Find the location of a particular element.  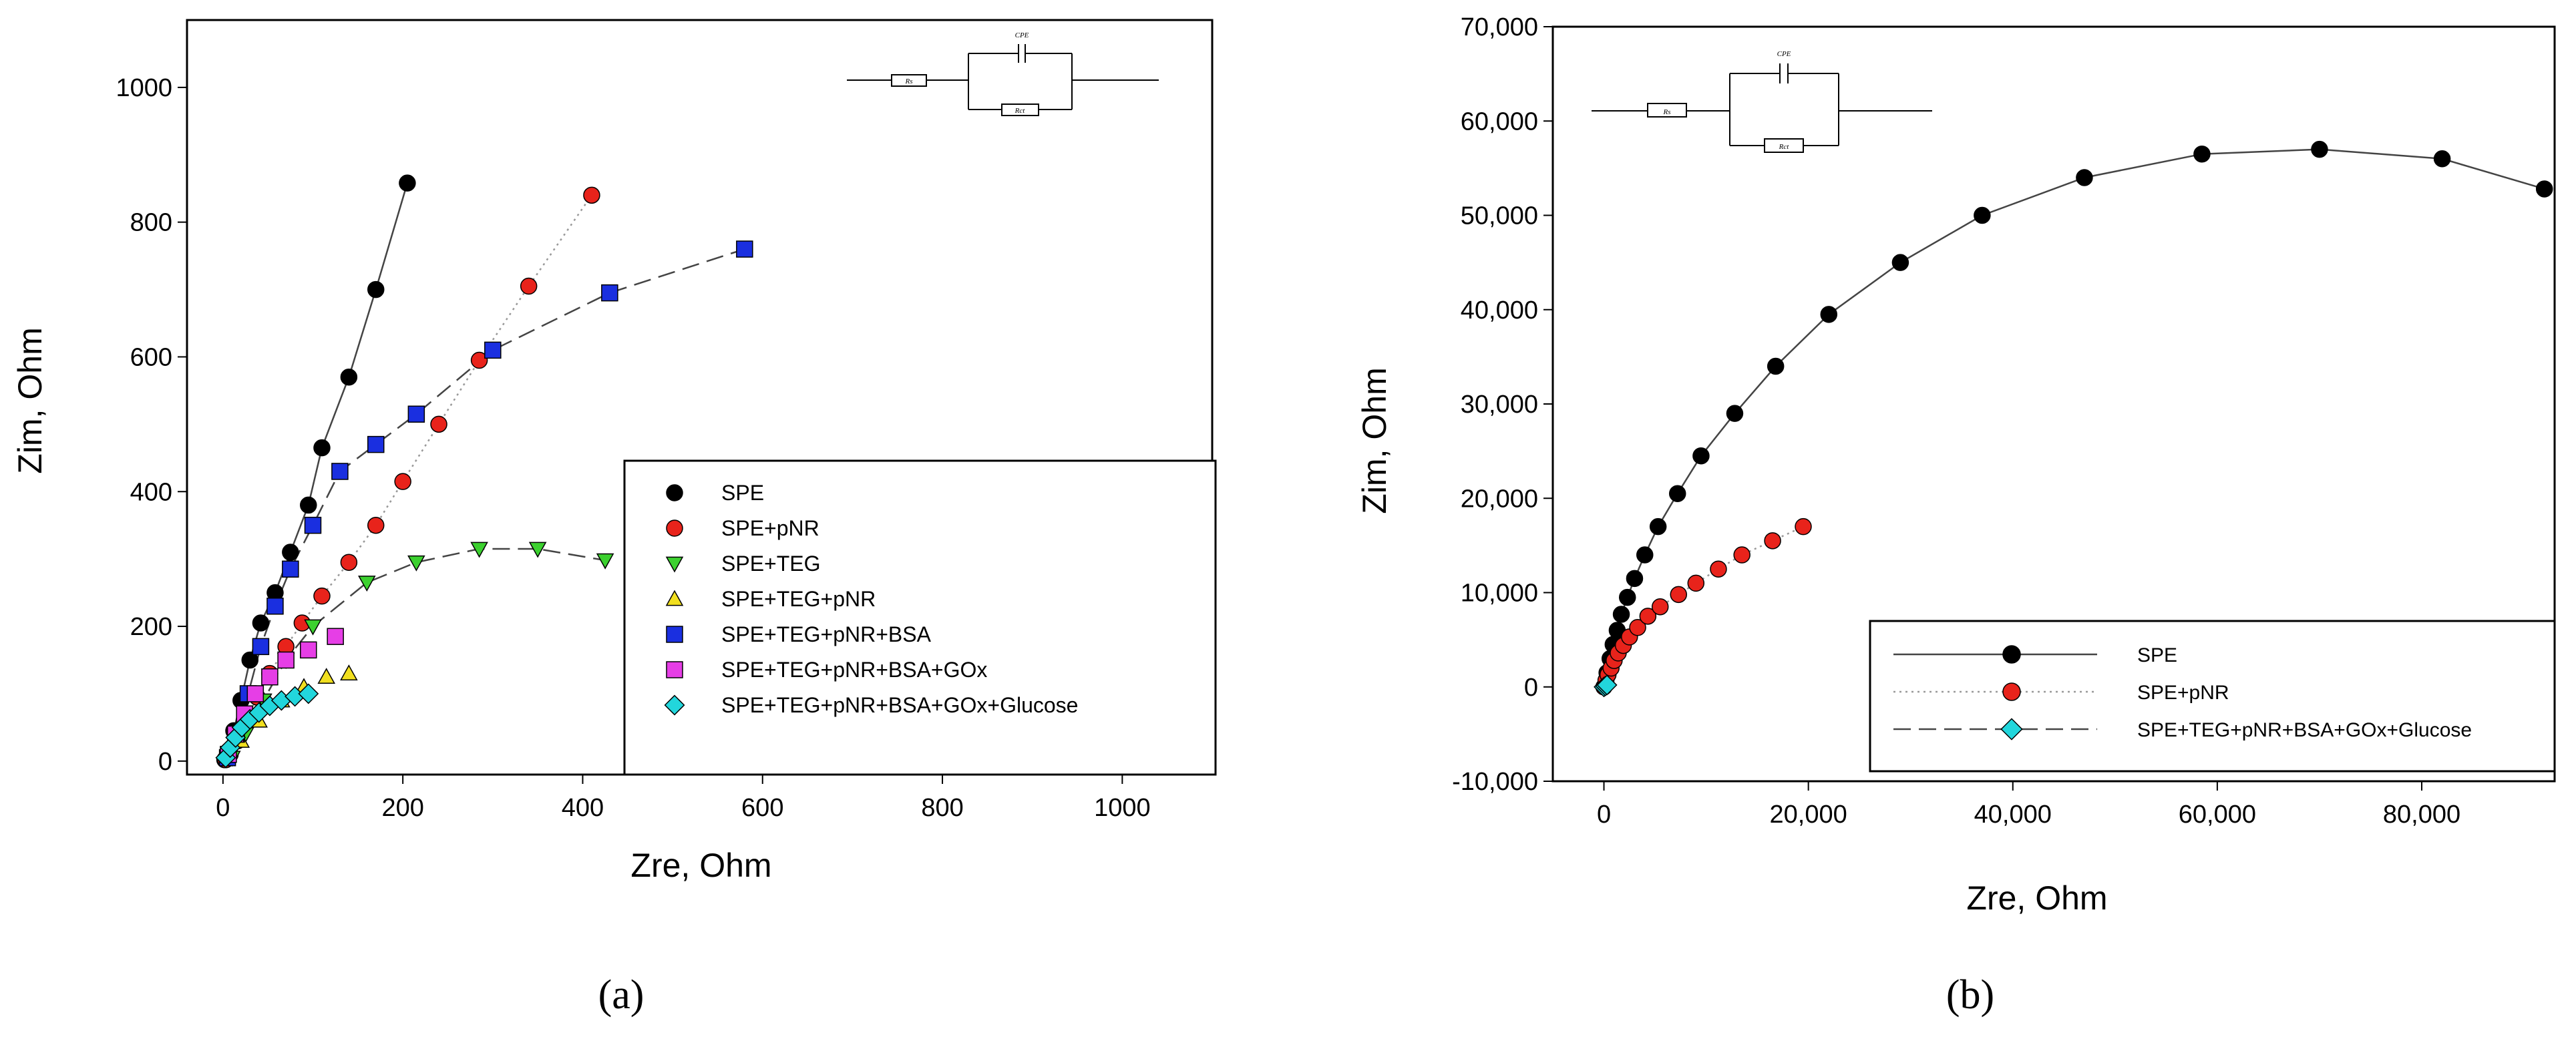

y-tick-label: 600 is located at coordinates (151, 357).